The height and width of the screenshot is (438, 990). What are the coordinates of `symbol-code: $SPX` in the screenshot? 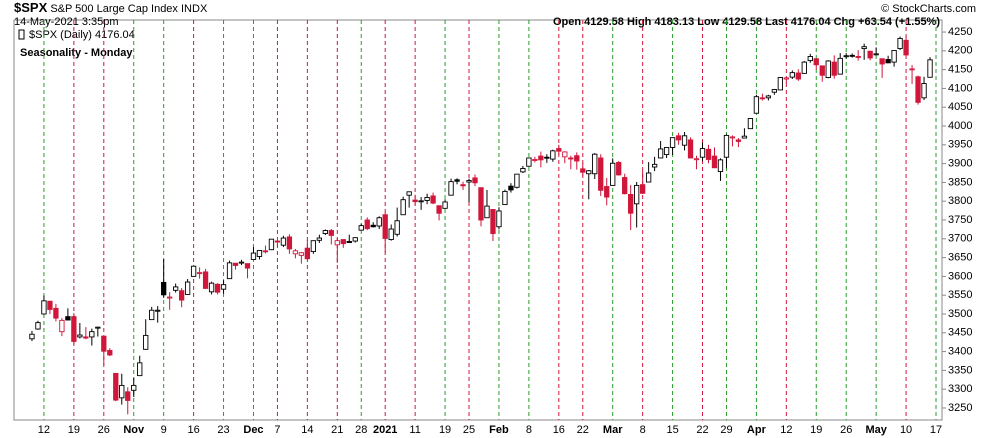 It's located at (31, 7).